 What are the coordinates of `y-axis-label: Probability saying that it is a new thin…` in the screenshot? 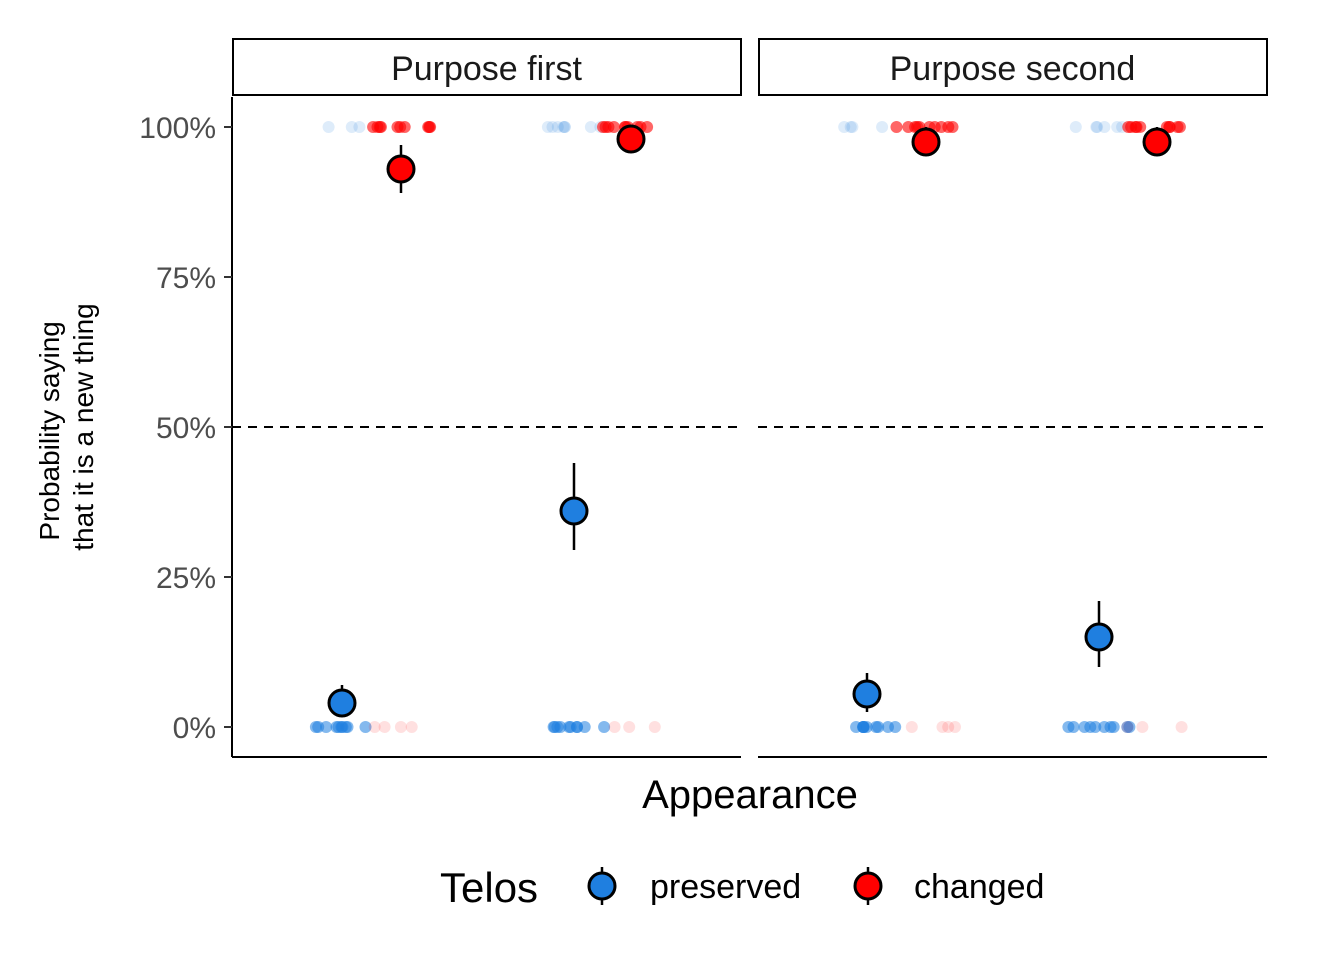 It's located at (66, 426).